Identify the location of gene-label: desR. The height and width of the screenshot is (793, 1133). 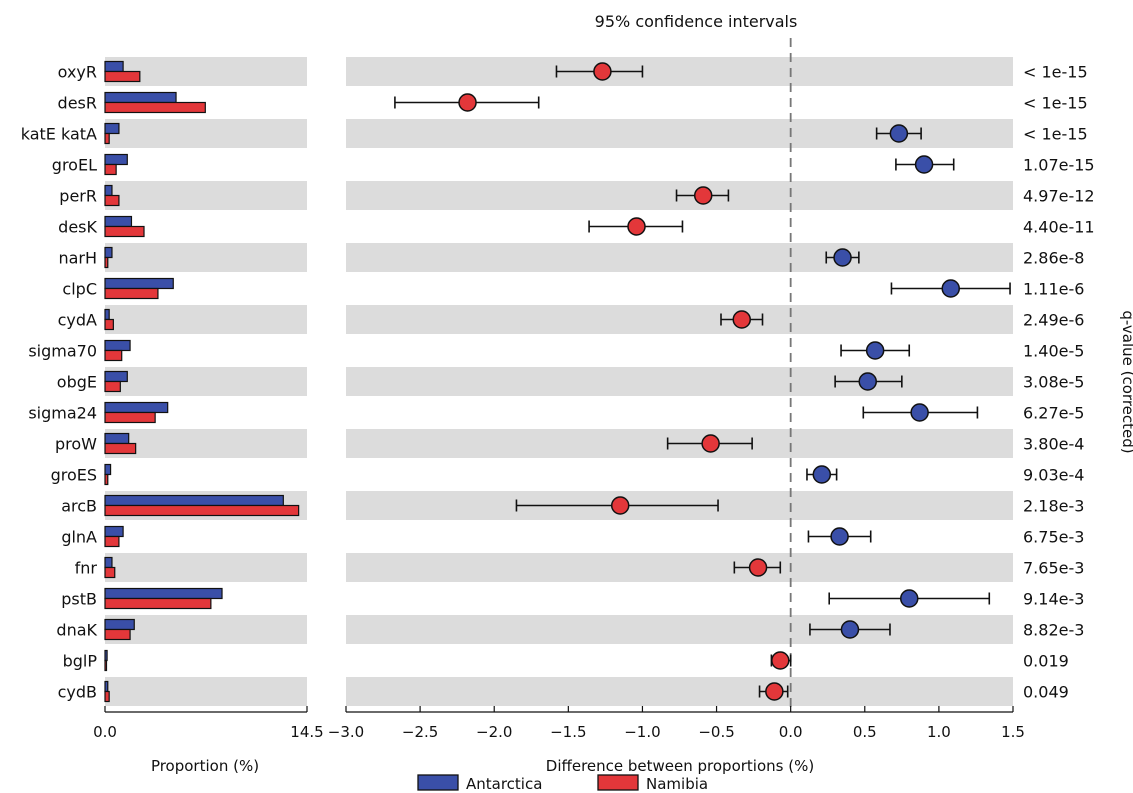
(77, 103).